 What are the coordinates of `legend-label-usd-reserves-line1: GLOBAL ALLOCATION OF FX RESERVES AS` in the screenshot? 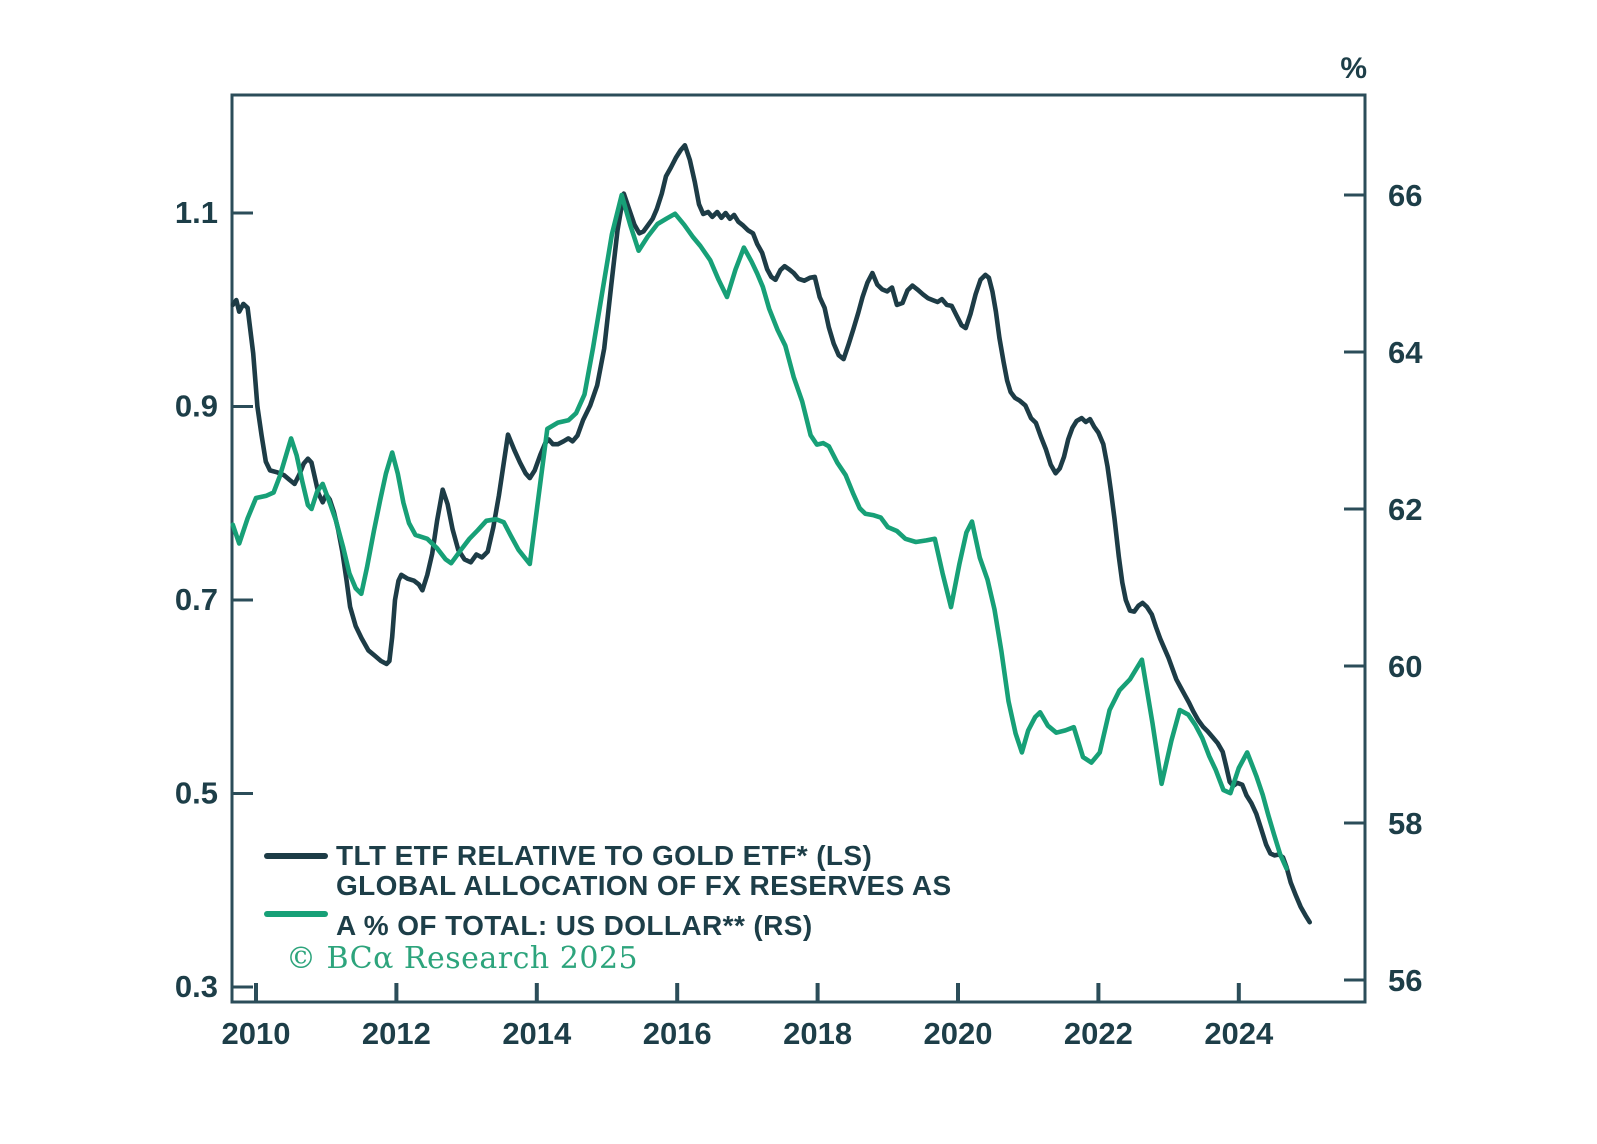 It's located at (644, 885).